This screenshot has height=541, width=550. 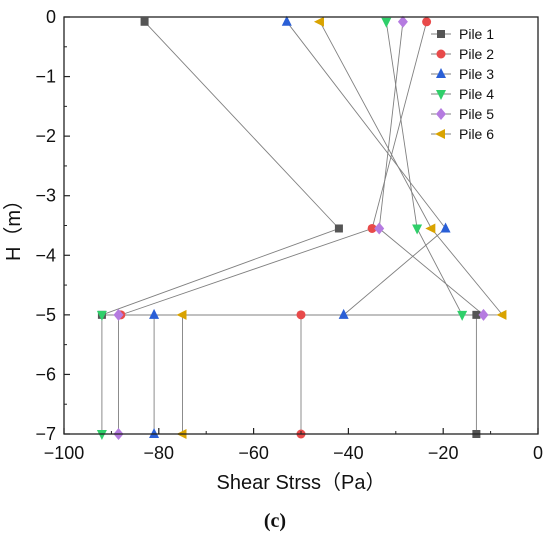 What do you see at coordinates (275, 521) in the screenshot?
I see `panel-label: (c)` at bounding box center [275, 521].